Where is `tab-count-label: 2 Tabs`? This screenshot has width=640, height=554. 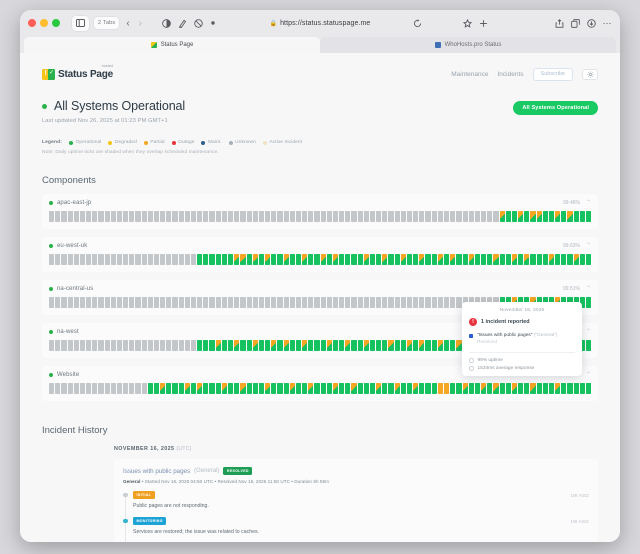
tab-count-label: 2 Tabs is located at coordinates (107, 23).